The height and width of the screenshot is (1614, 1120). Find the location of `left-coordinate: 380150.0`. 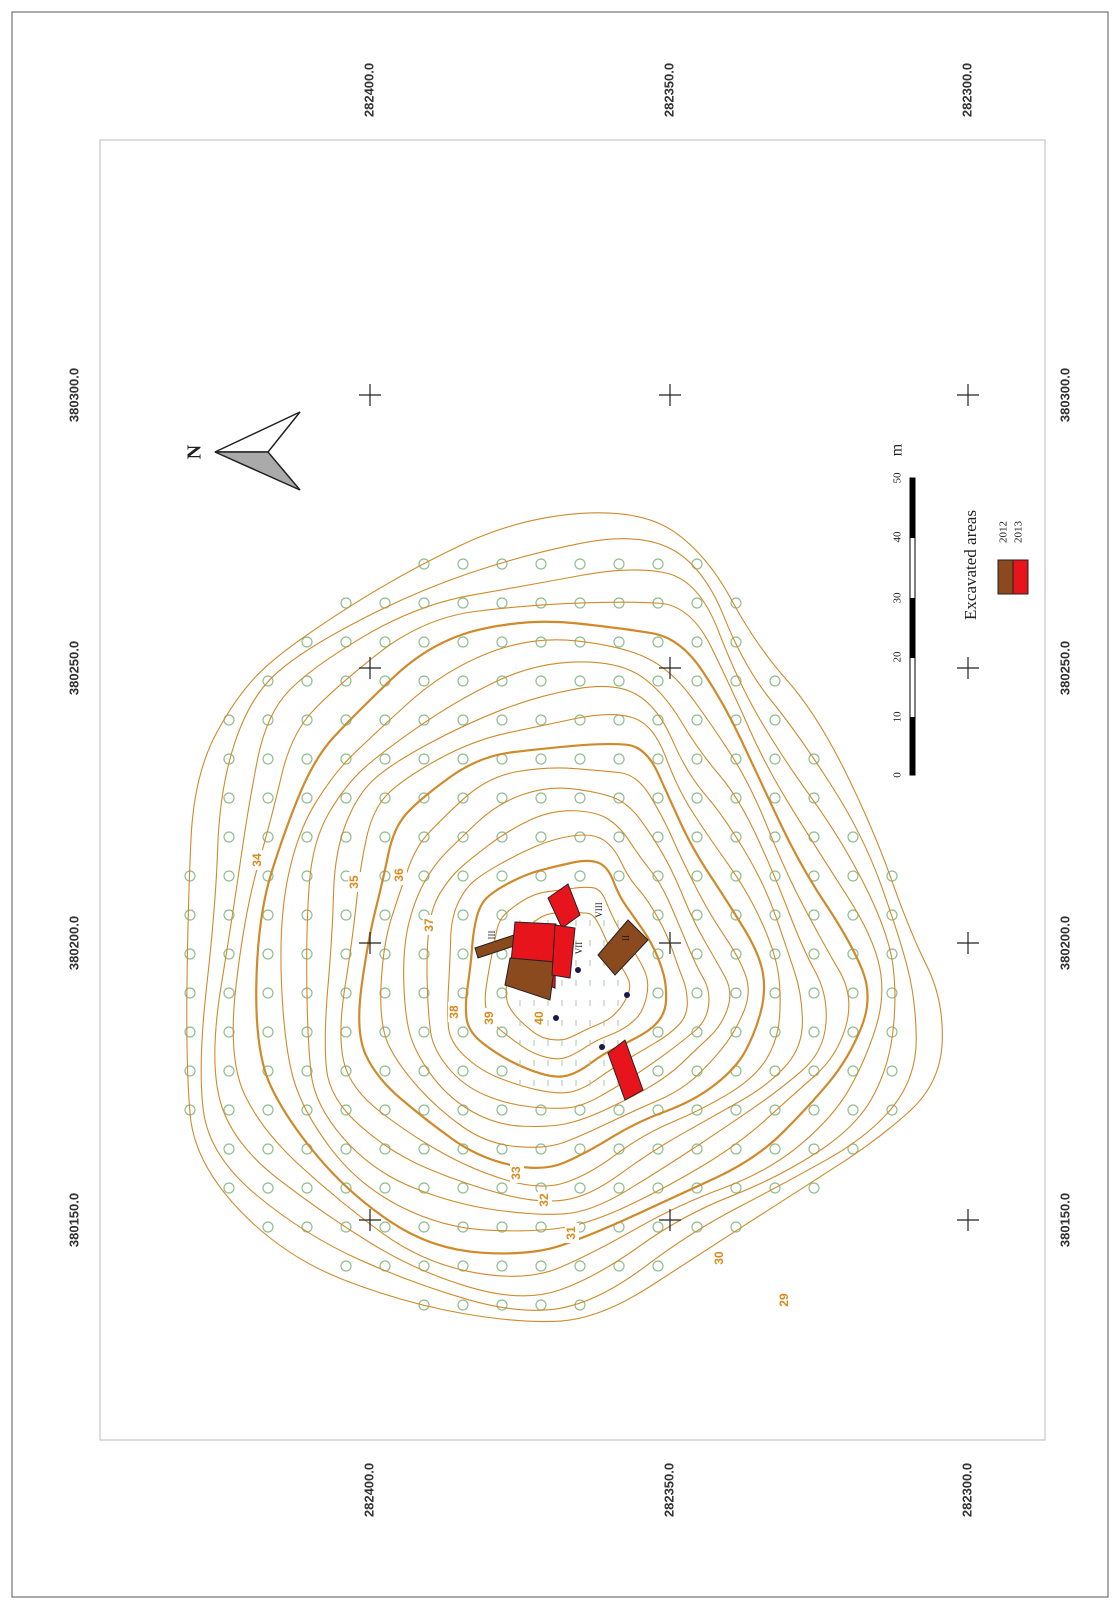

left-coordinate: 380150.0 is located at coordinates (73, 1220).